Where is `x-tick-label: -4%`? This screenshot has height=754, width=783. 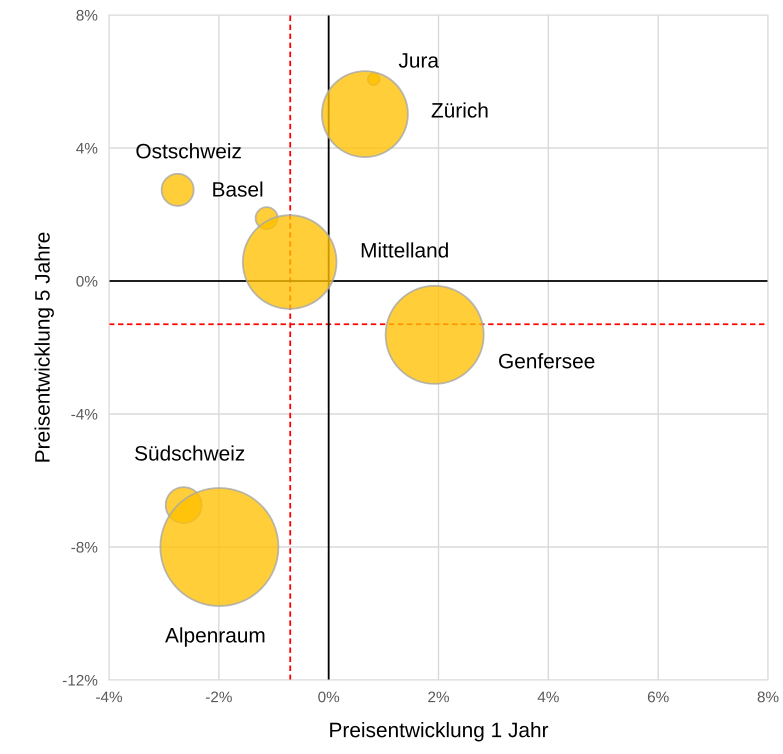 x-tick-label: -4% is located at coordinates (109, 697).